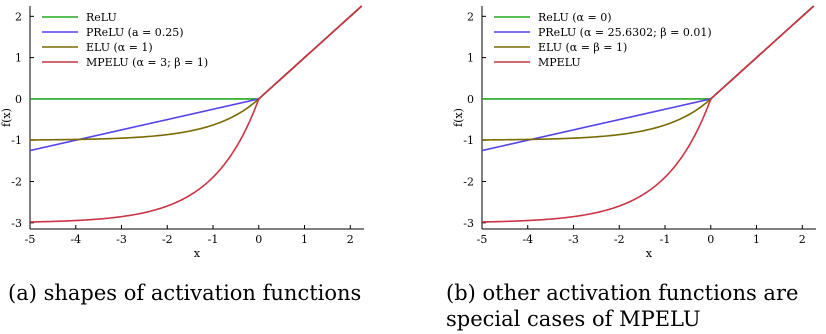  I want to click on legend-entry: ELU (α = 1), so click(119, 47).